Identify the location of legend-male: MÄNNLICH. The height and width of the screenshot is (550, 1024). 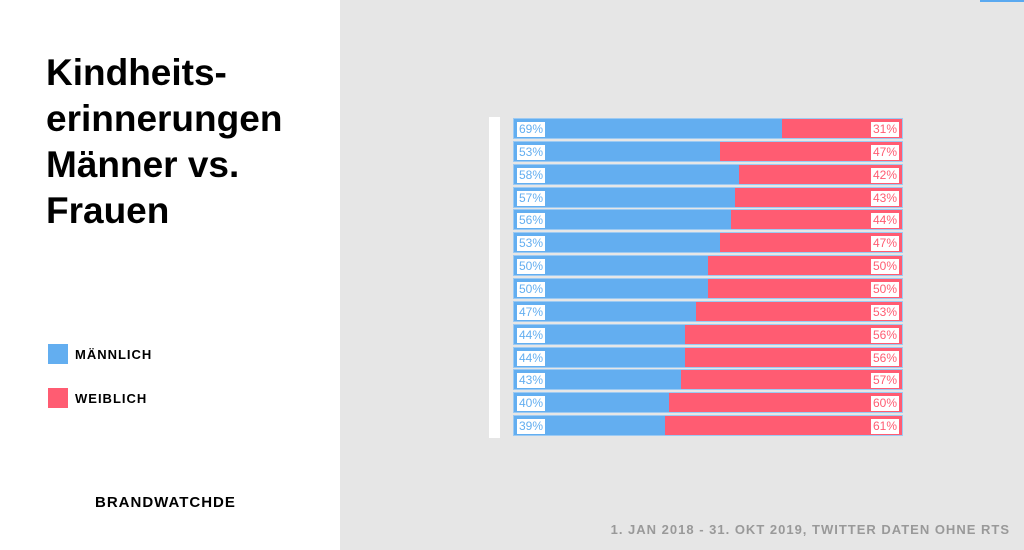
(100, 354).